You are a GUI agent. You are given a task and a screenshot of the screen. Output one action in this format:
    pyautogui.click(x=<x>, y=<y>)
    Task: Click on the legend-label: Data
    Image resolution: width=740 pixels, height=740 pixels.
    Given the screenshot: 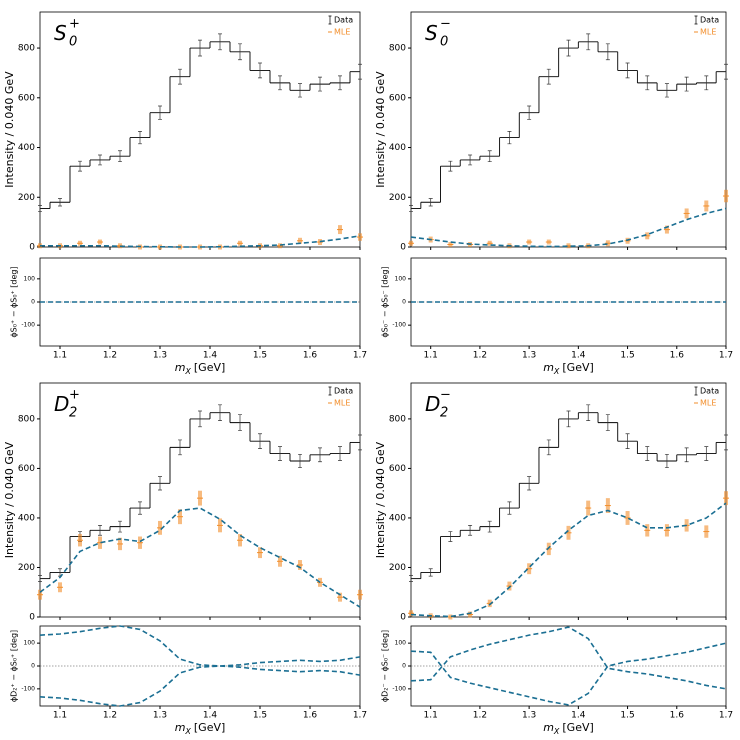 What is the action you would take?
    pyautogui.click(x=343, y=391)
    